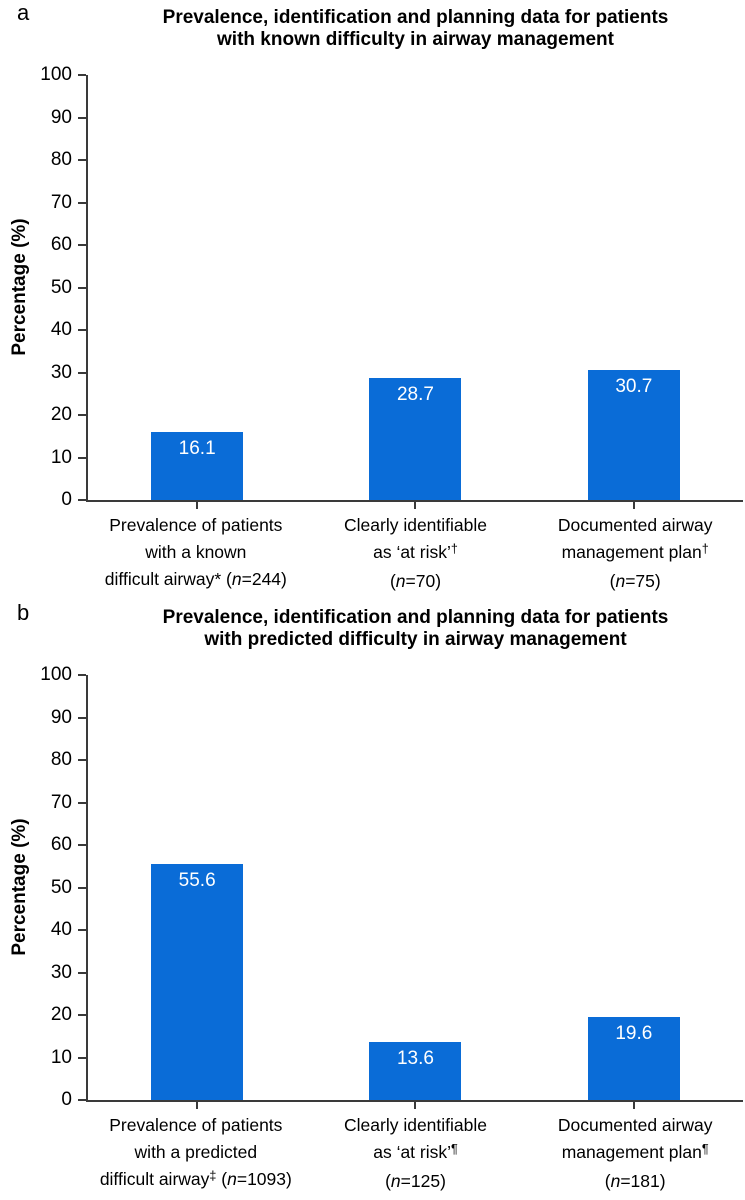 The height and width of the screenshot is (1200, 745). What do you see at coordinates (264, 1179) in the screenshot?
I see `category-label-segment: =1093)` at bounding box center [264, 1179].